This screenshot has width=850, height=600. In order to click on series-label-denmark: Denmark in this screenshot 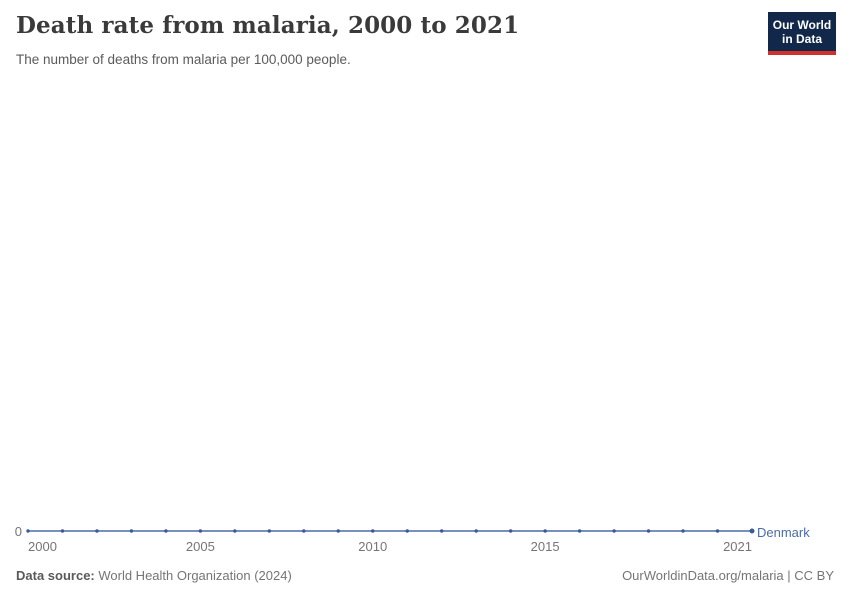, I will do `click(783, 532)`.